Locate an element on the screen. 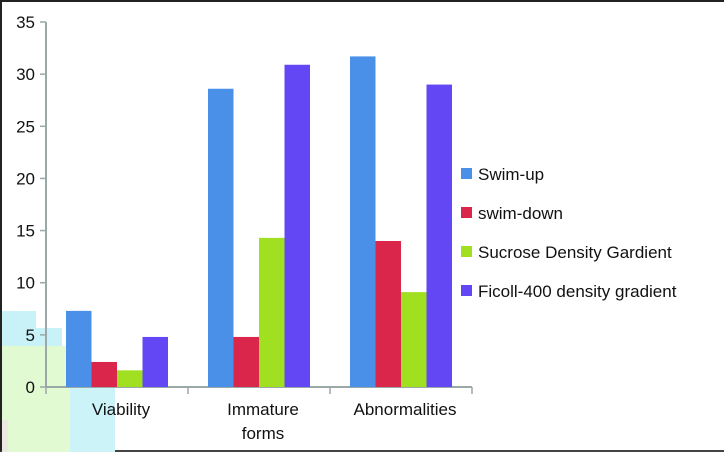 This screenshot has height=455, width=726. y-tick-label: 0 is located at coordinates (30, 387).